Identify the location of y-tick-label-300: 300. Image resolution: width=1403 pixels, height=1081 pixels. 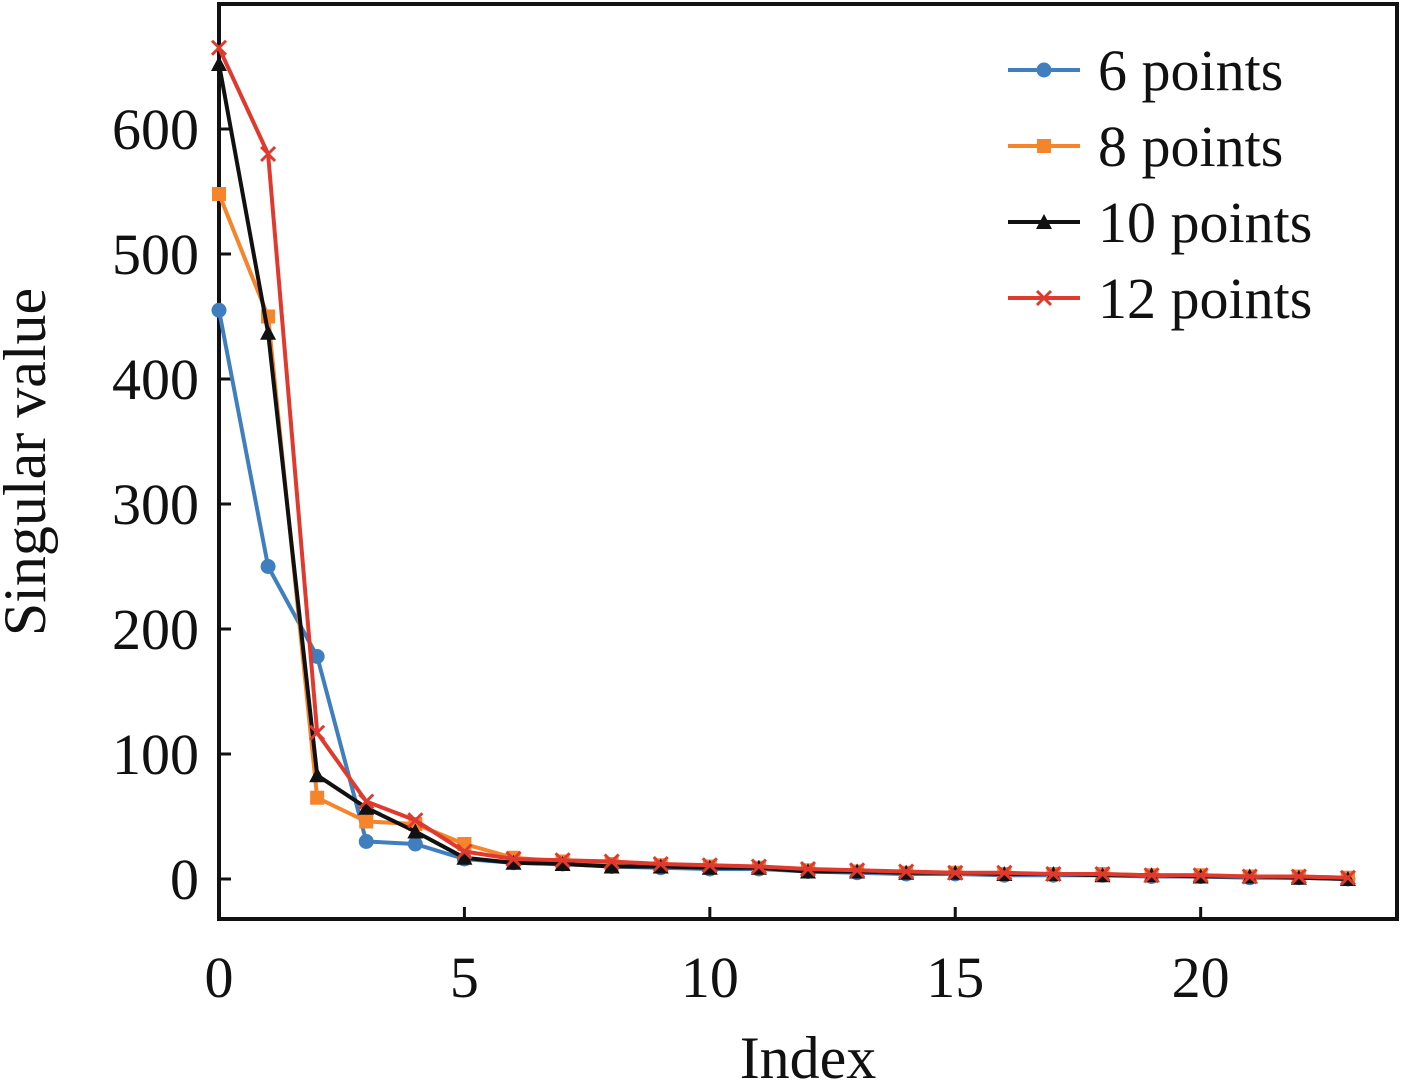
(155, 504).